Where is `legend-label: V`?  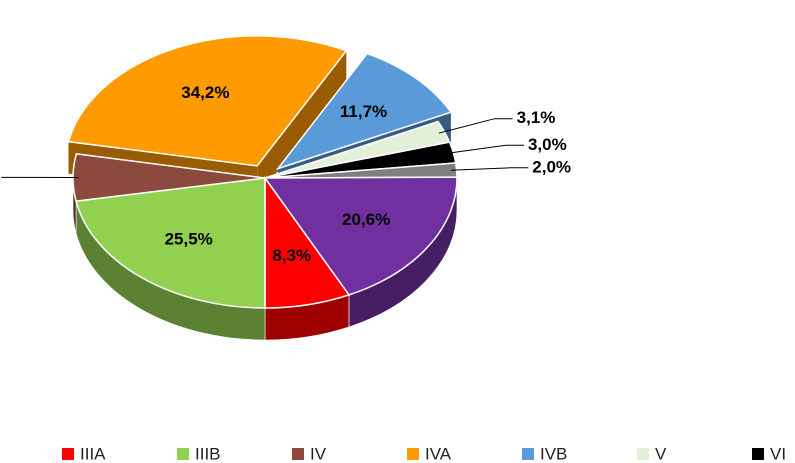 legend-label: V is located at coordinates (661, 453).